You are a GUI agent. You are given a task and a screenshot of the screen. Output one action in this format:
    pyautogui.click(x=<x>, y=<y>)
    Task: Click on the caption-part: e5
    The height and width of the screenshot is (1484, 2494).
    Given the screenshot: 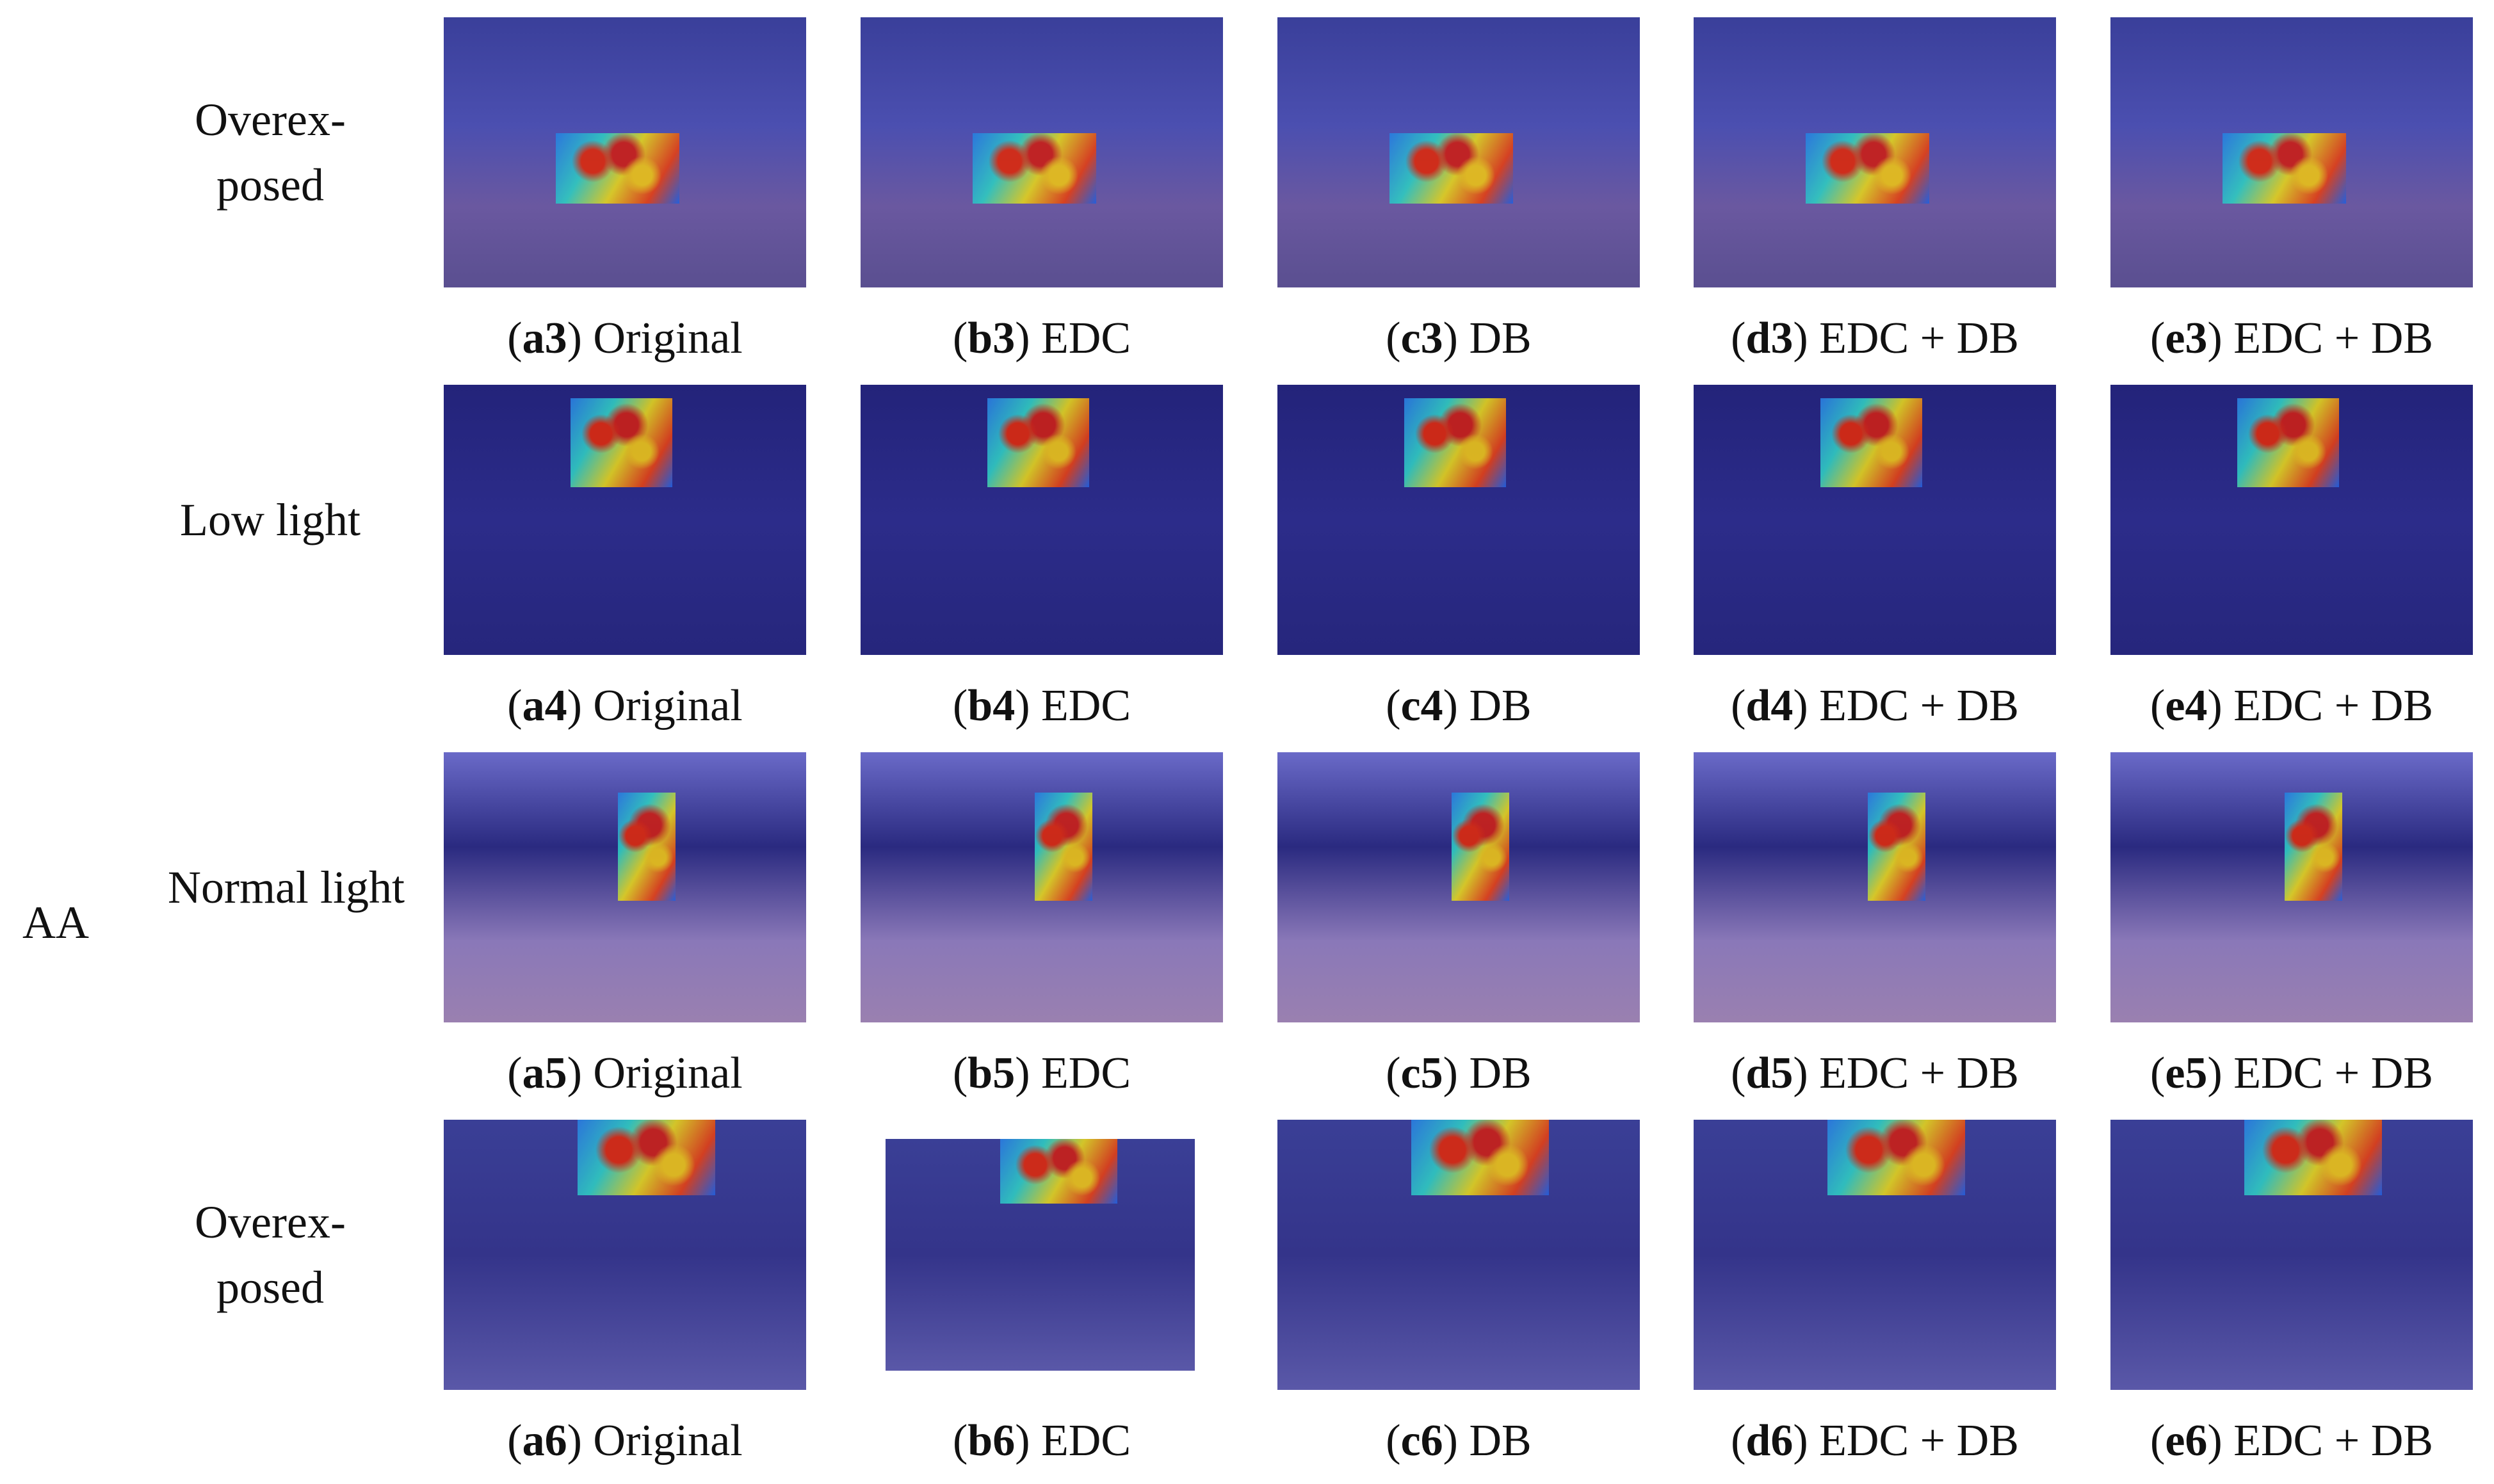 What is the action you would take?
    pyautogui.click(x=2186, y=1073)
    